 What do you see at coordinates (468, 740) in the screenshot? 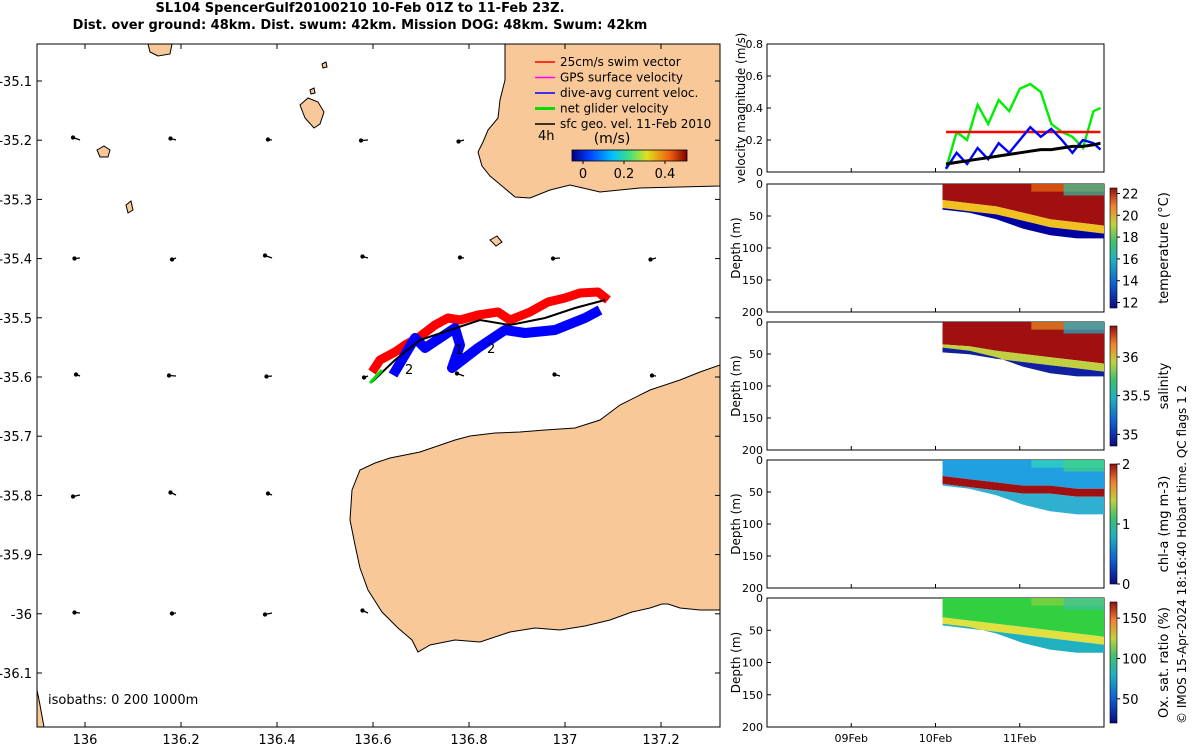
I see `map-x-tick-label: 136.8` at bounding box center [468, 740].